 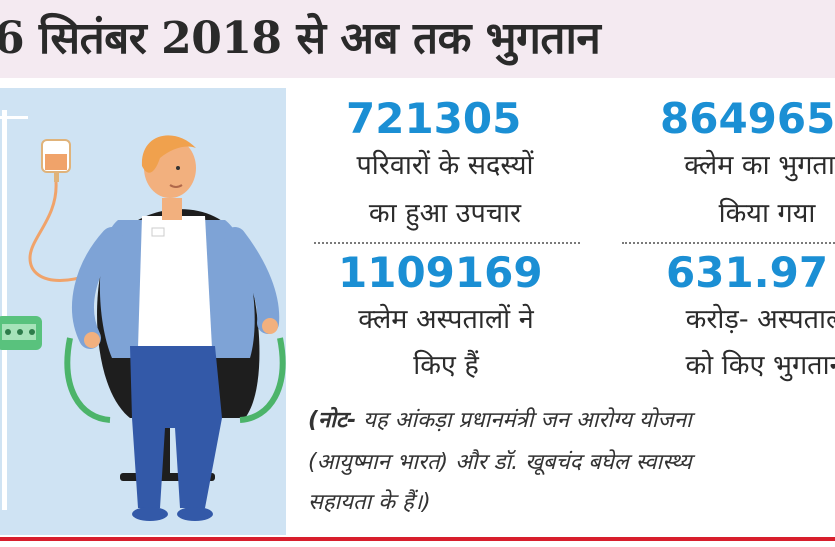 I want to click on stat-label-hospital-claims-line1: क्लेम अस्पतालों ने, so click(x=446, y=319).